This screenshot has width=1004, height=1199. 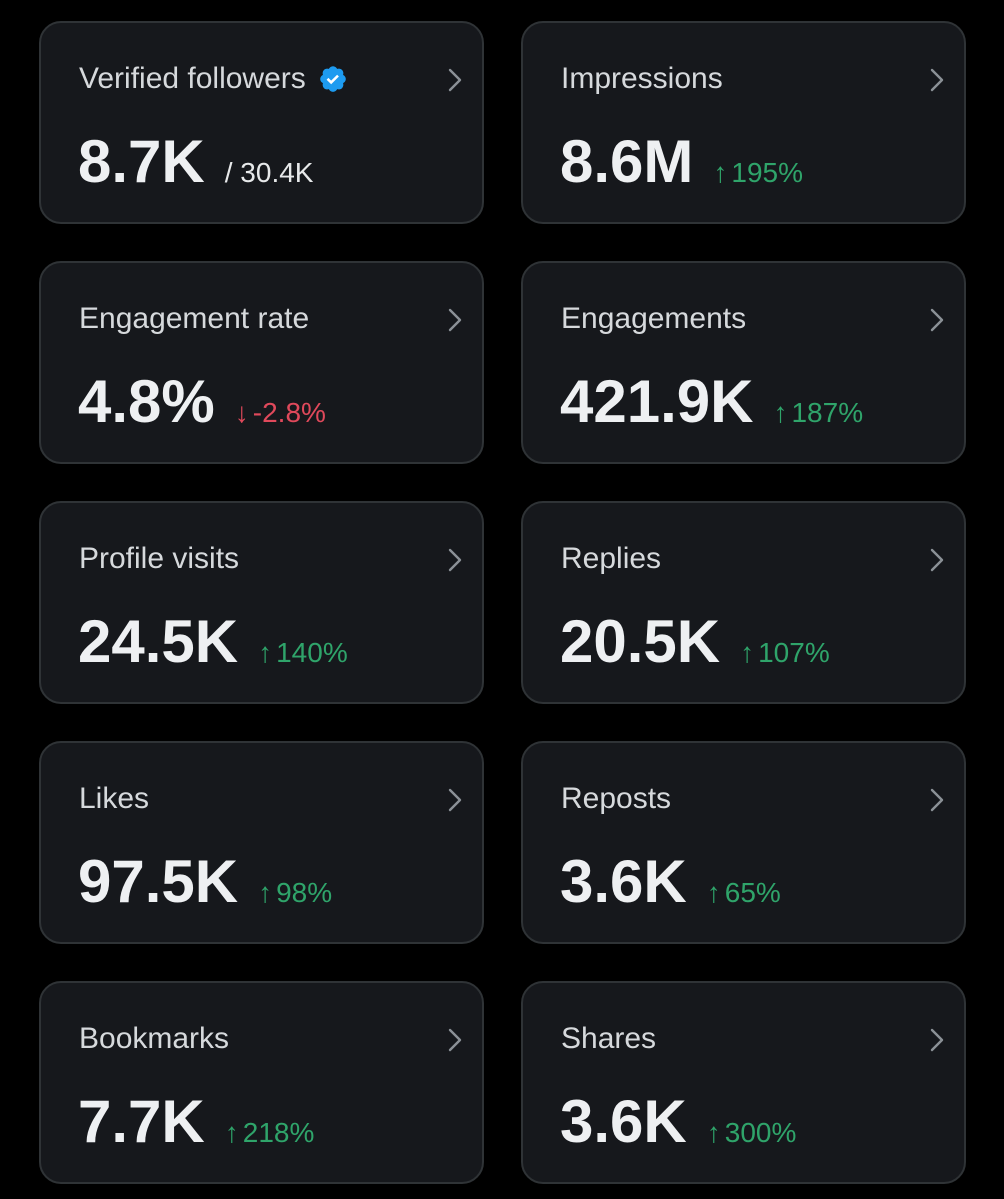 I want to click on metric-delta: ↑ 187%, so click(x=818, y=413).